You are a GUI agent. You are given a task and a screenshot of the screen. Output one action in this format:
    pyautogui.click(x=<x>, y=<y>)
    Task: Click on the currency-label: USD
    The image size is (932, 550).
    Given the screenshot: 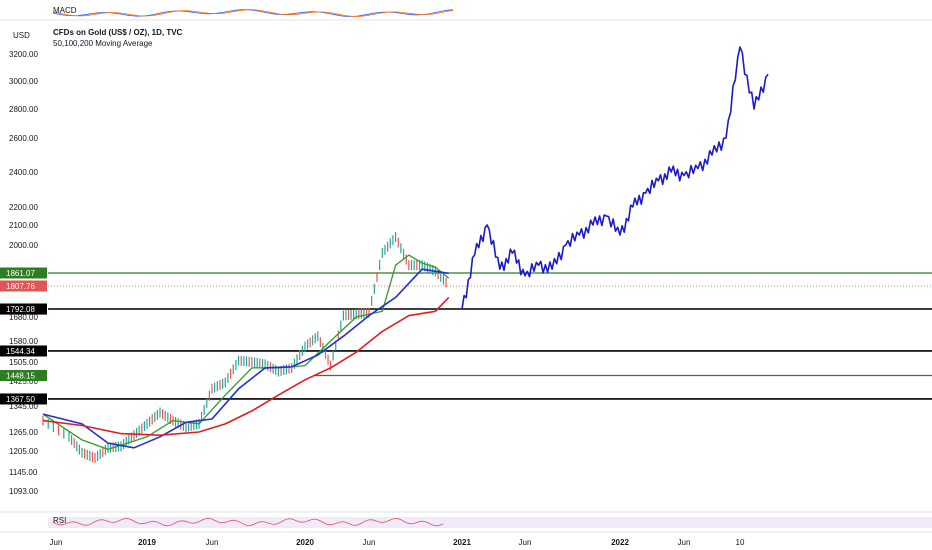 What is the action you would take?
    pyautogui.click(x=21, y=35)
    